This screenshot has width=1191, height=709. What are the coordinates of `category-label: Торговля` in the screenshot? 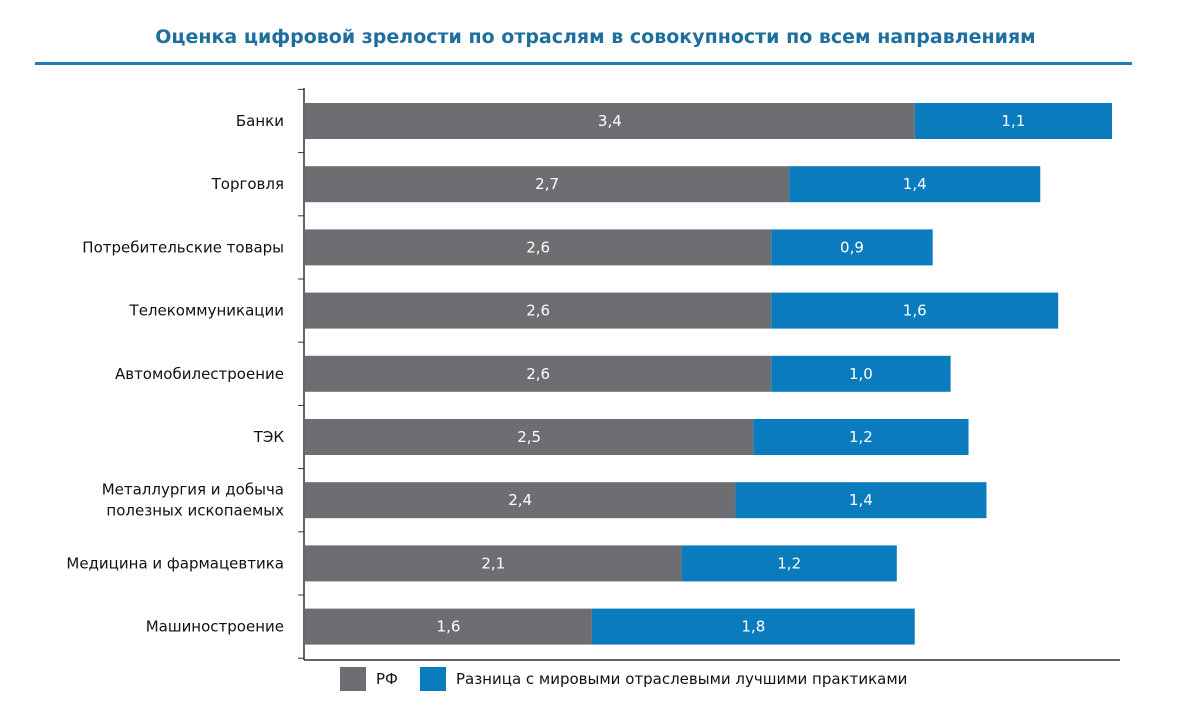 It's located at (247, 184).